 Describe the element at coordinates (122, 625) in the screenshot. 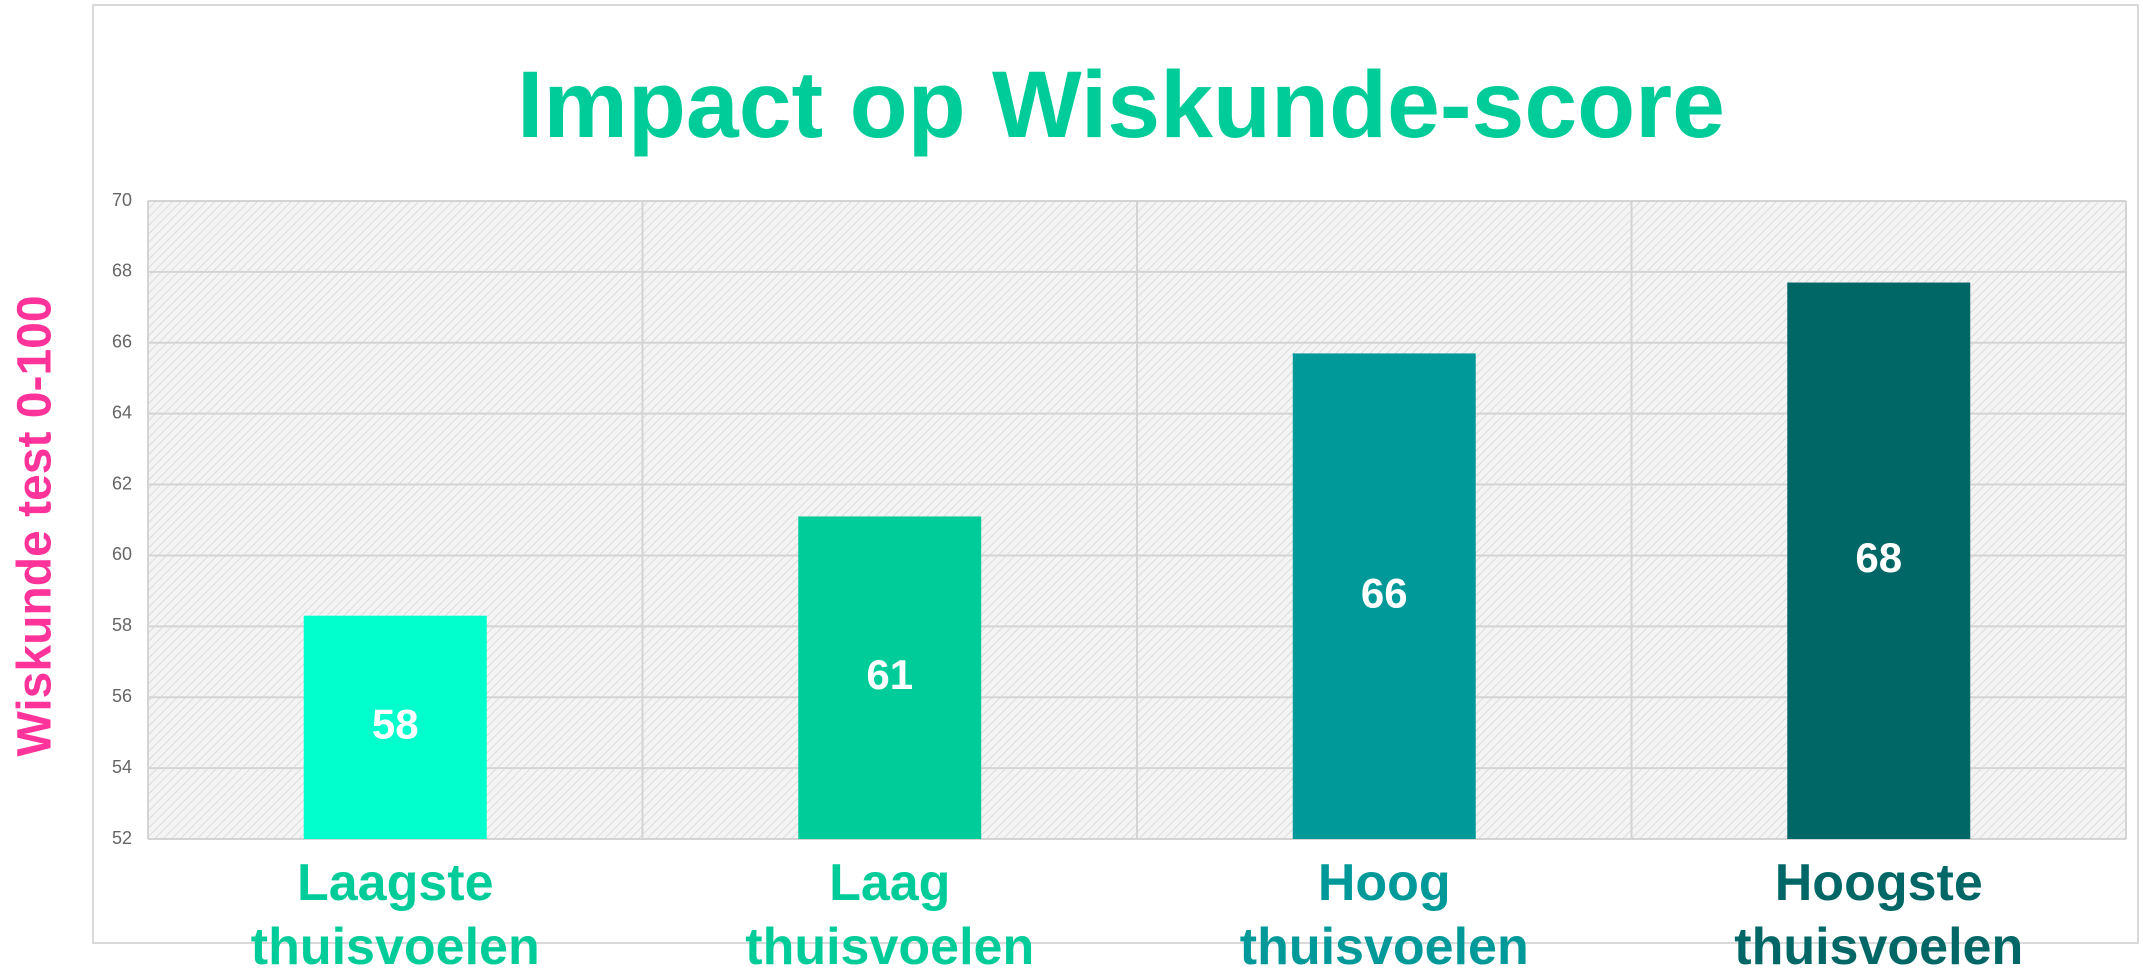

I see `y-tick-label: 58` at that location.